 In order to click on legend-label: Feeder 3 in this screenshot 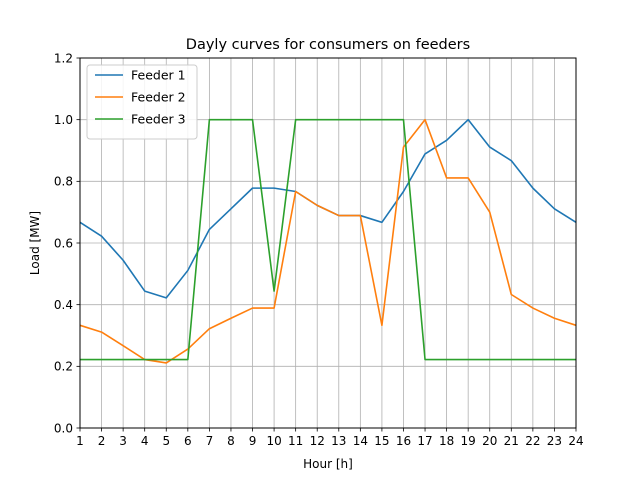, I will do `click(158, 119)`.